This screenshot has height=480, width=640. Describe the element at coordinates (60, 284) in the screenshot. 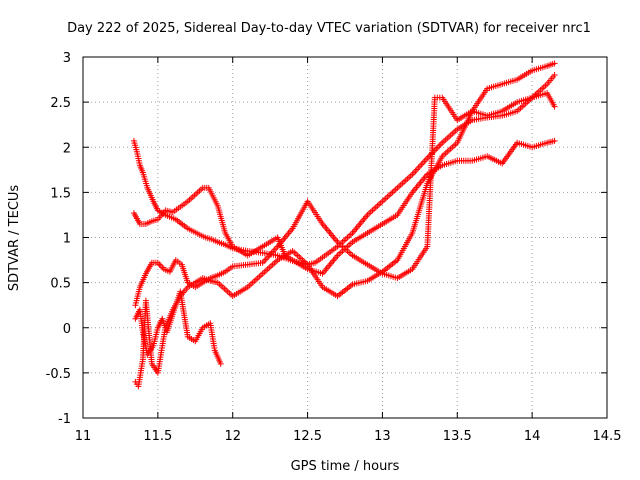

I see `y-tick-label: 0.5` at that location.